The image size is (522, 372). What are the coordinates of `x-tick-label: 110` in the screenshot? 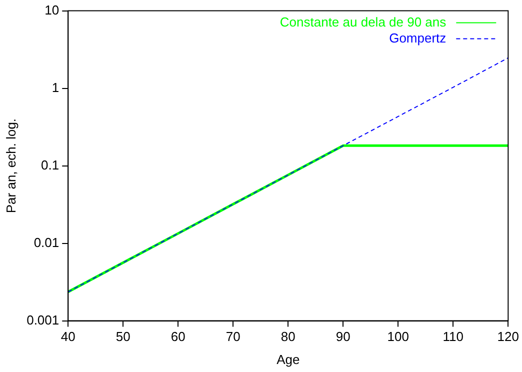 It's located at (453, 336).